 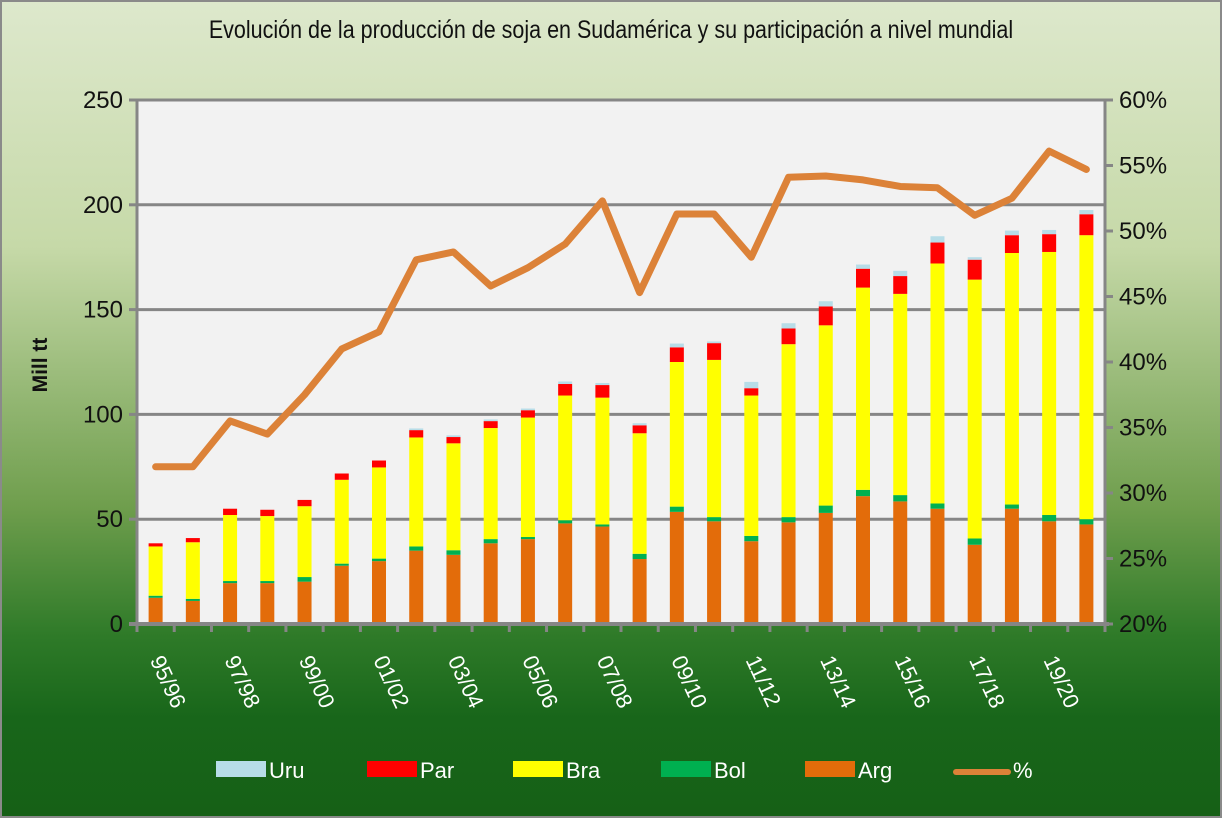 What do you see at coordinates (1143, 362) in the screenshot?
I see `y2-tick-label: 40%` at bounding box center [1143, 362].